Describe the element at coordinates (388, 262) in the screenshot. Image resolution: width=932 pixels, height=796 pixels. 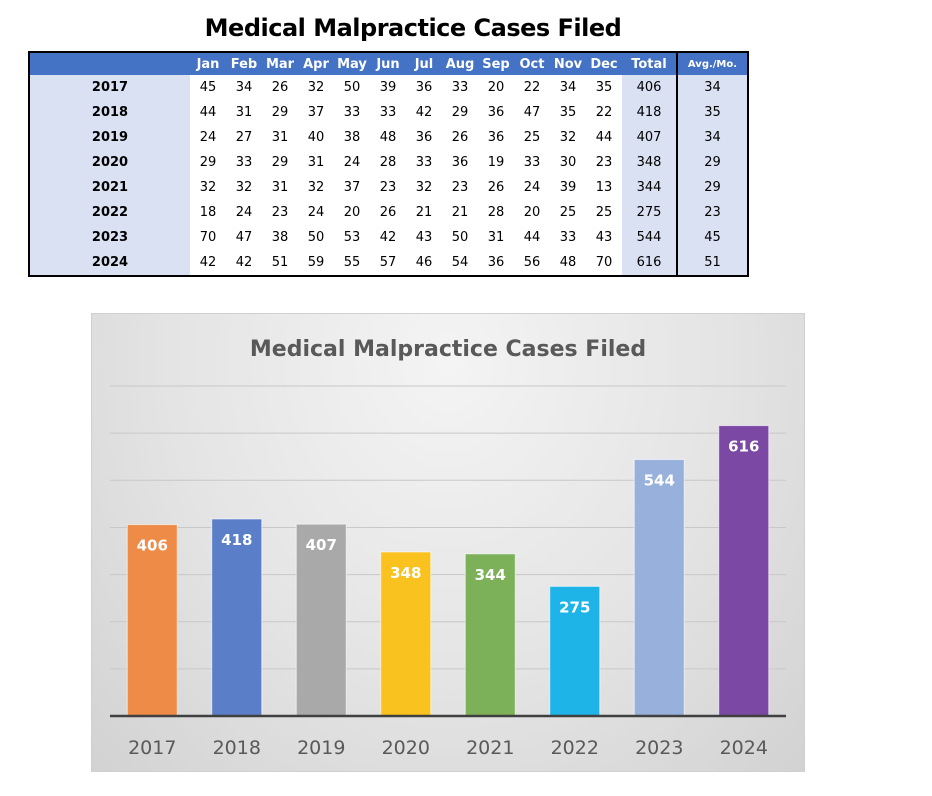
I see `month-value: 57` at that location.